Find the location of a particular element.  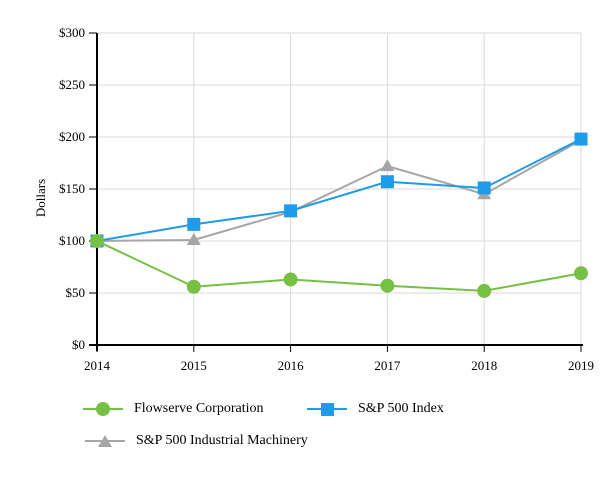

y-tick-label: $250 is located at coordinates (72, 84).